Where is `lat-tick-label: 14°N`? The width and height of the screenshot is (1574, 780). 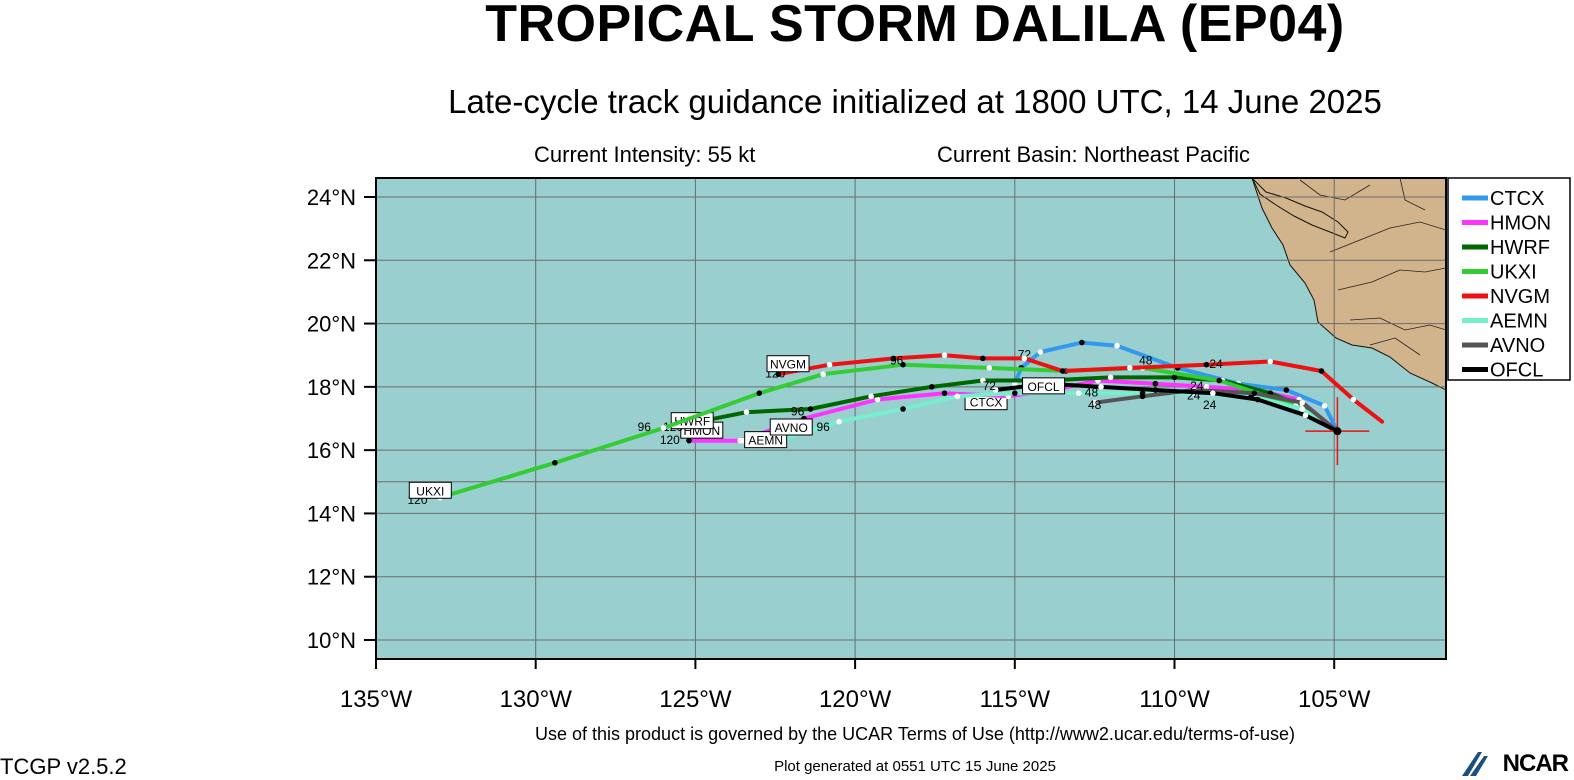
lat-tick-label: 14°N is located at coordinates (331, 513).